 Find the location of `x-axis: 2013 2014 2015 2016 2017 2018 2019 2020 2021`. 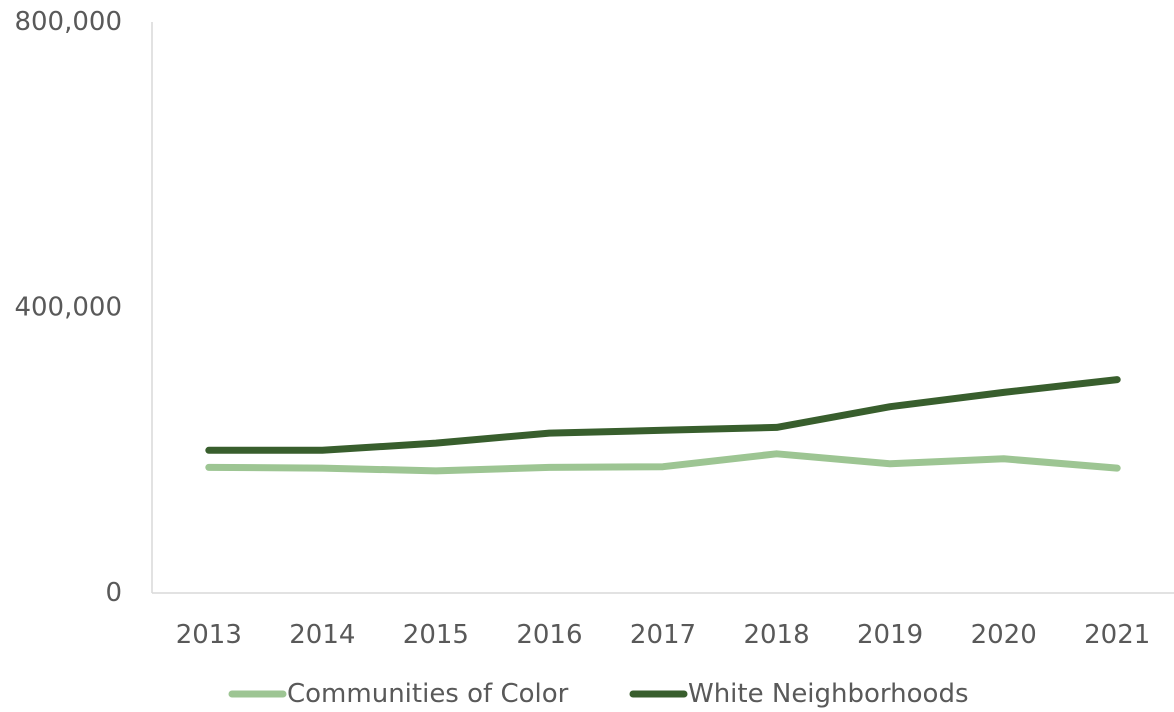

x-axis: 2013 2014 2015 2016 2017 2018 2019 2020 2021 is located at coordinates (663, 621).